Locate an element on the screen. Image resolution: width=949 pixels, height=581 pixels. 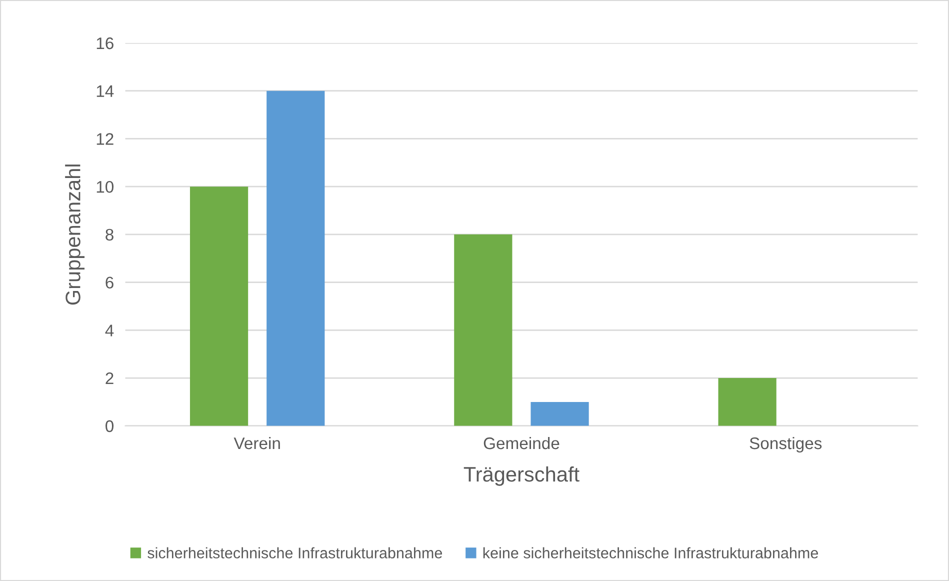
y-tick-label: 4 is located at coordinates (109, 330).